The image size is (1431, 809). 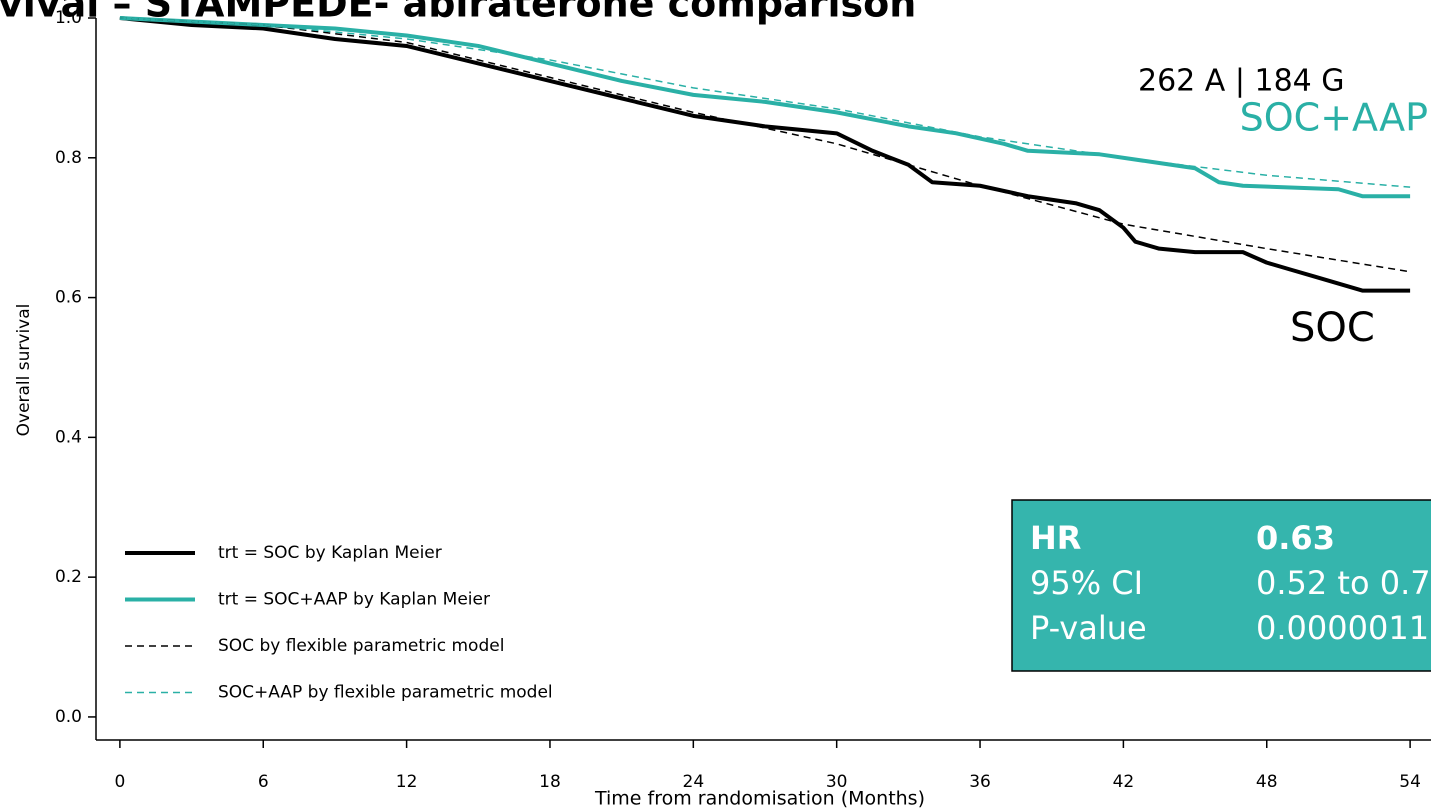 What do you see at coordinates (837, 782) in the screenshot?
I see `x-tick-label: 30` at bounding box center [837, 782].